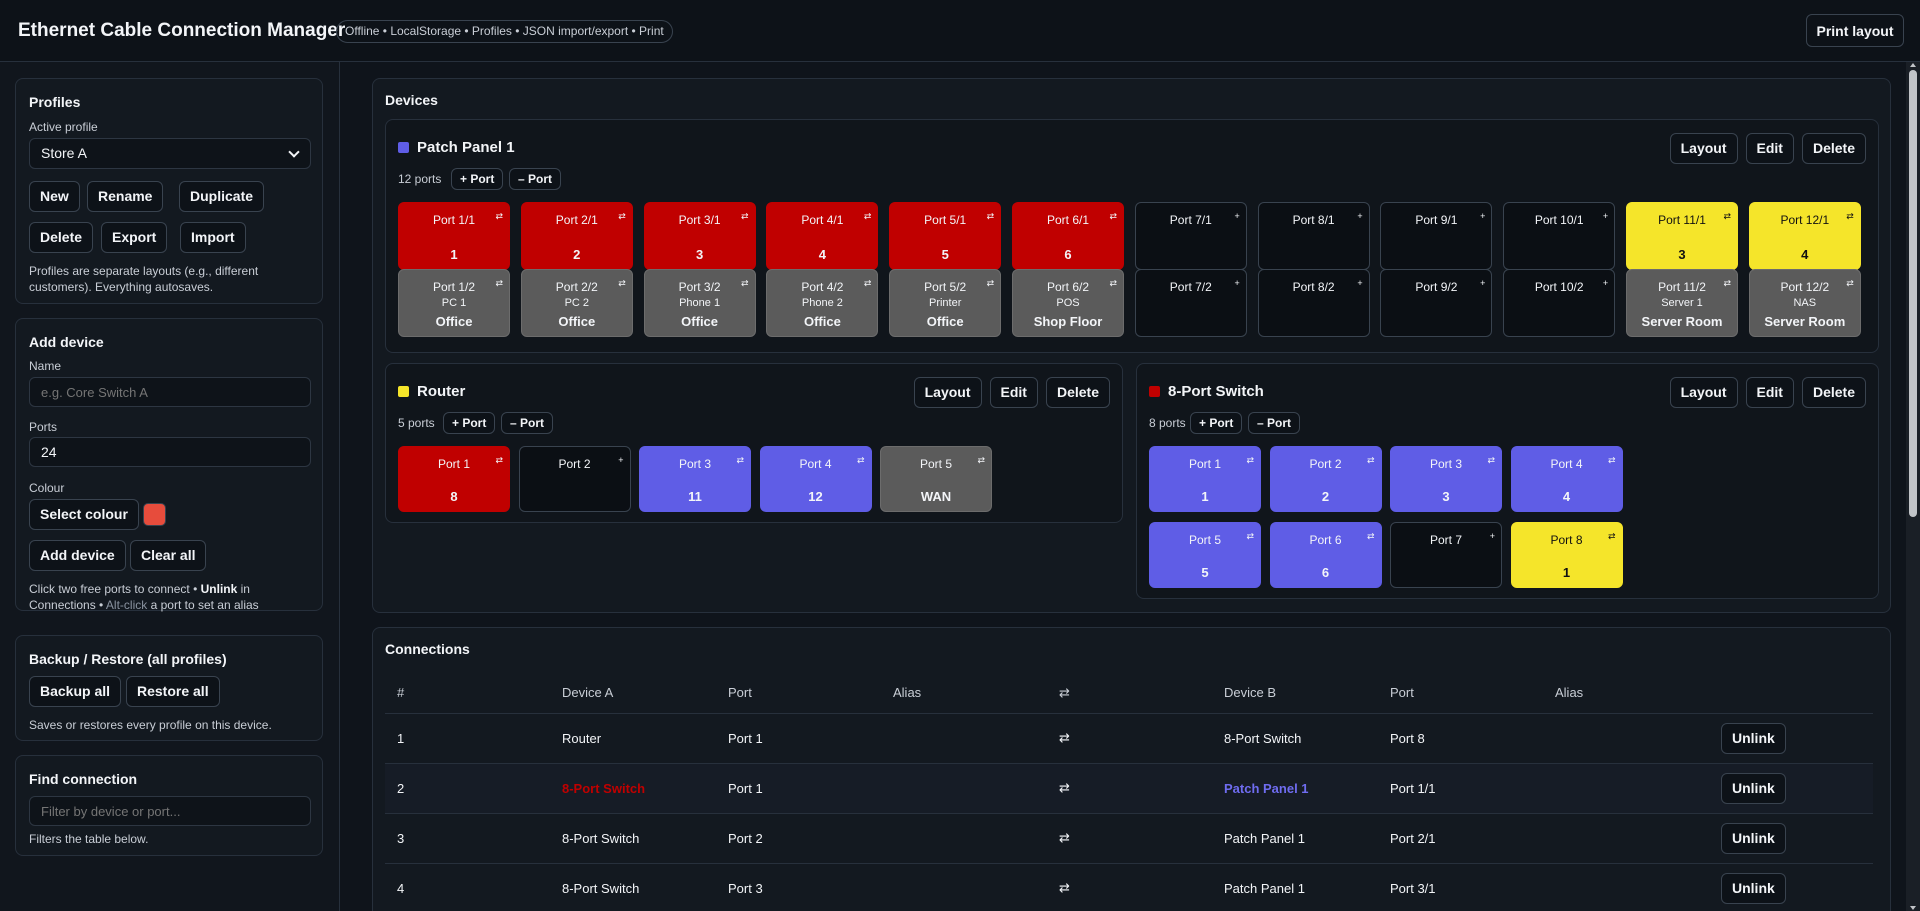 The image size is (1920, 911). What do you see at coordinates (576, 303) in the screenshot?
I see `port-tile: Port 2/2 ⇄ PC 2 Office` at bounding box center [576, 303].